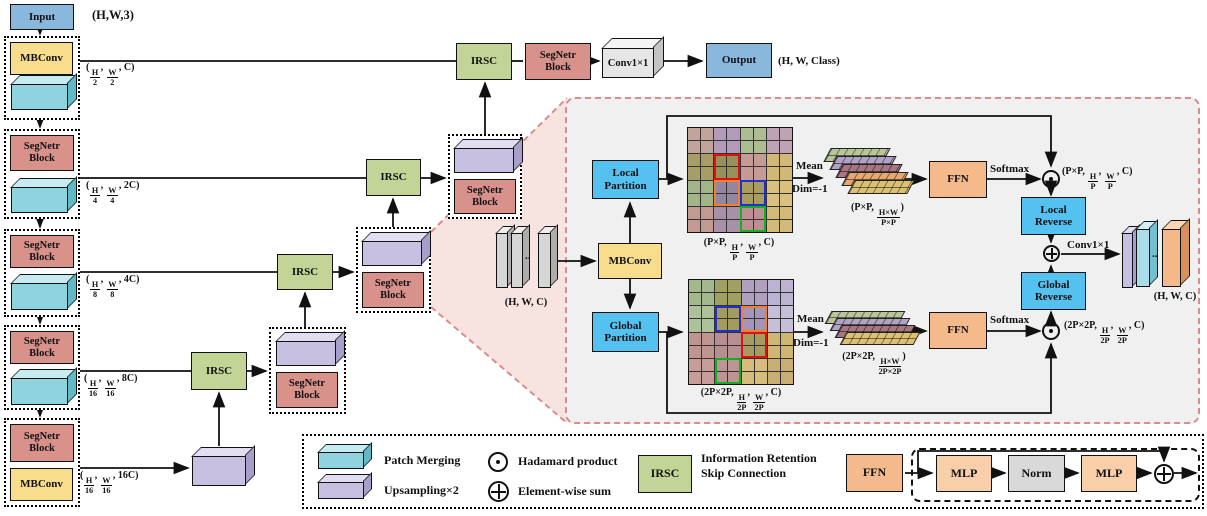 The width and height of the screenshot is (1207, 516). I want to click on mlp-box-1: MLP, so click(964, 473).